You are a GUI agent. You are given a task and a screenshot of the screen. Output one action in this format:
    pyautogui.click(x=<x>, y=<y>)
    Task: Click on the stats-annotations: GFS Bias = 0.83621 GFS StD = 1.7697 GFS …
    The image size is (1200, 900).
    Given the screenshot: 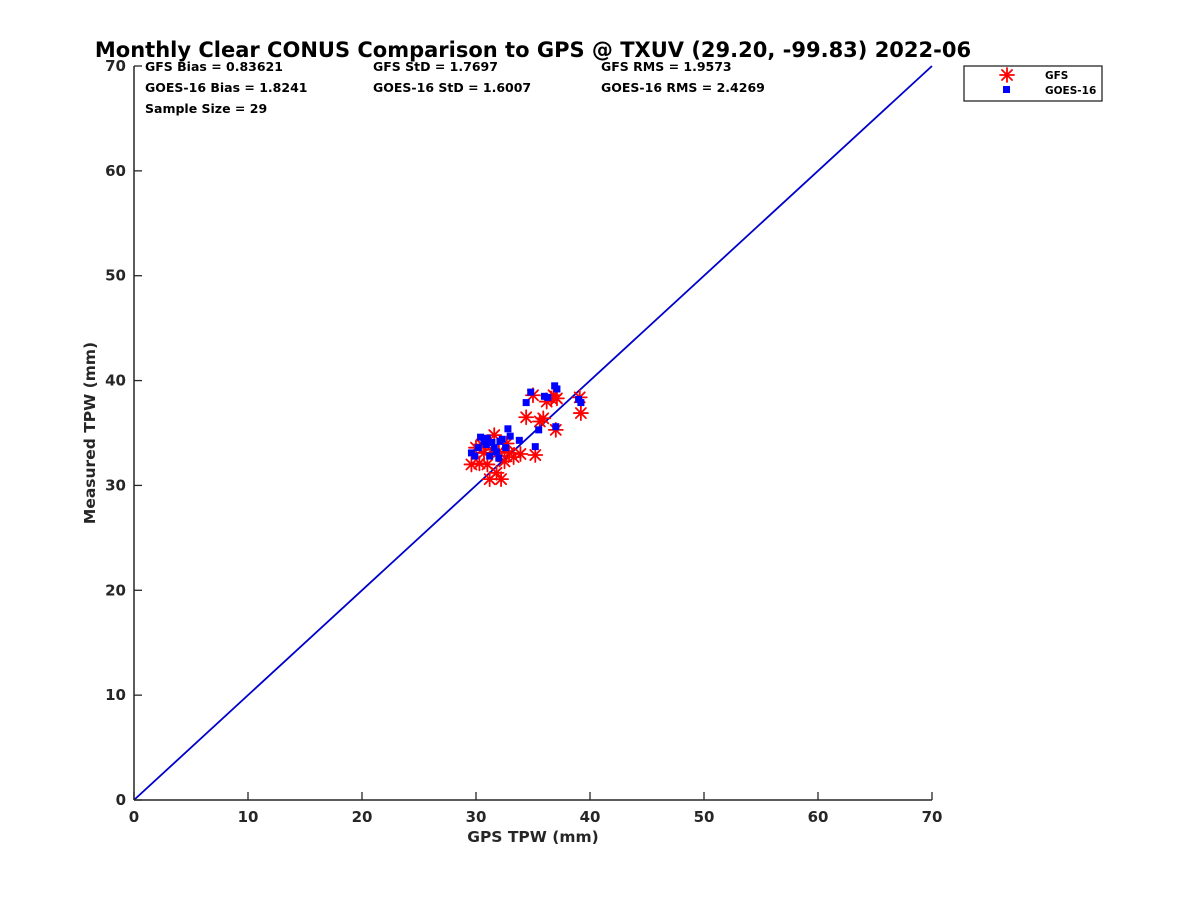 What is the action you would take?
    pyautogui.click(x=455, y=87)
    